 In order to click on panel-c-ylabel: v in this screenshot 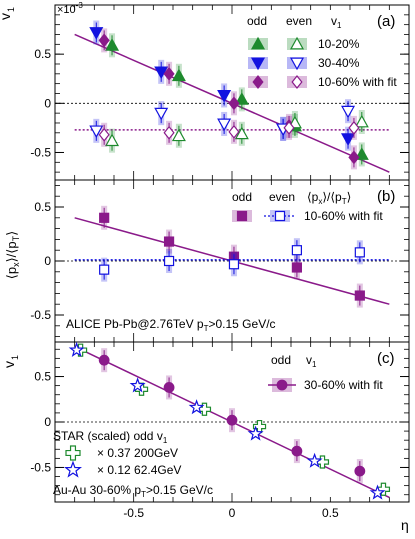, I will do `click(9, 364)`.